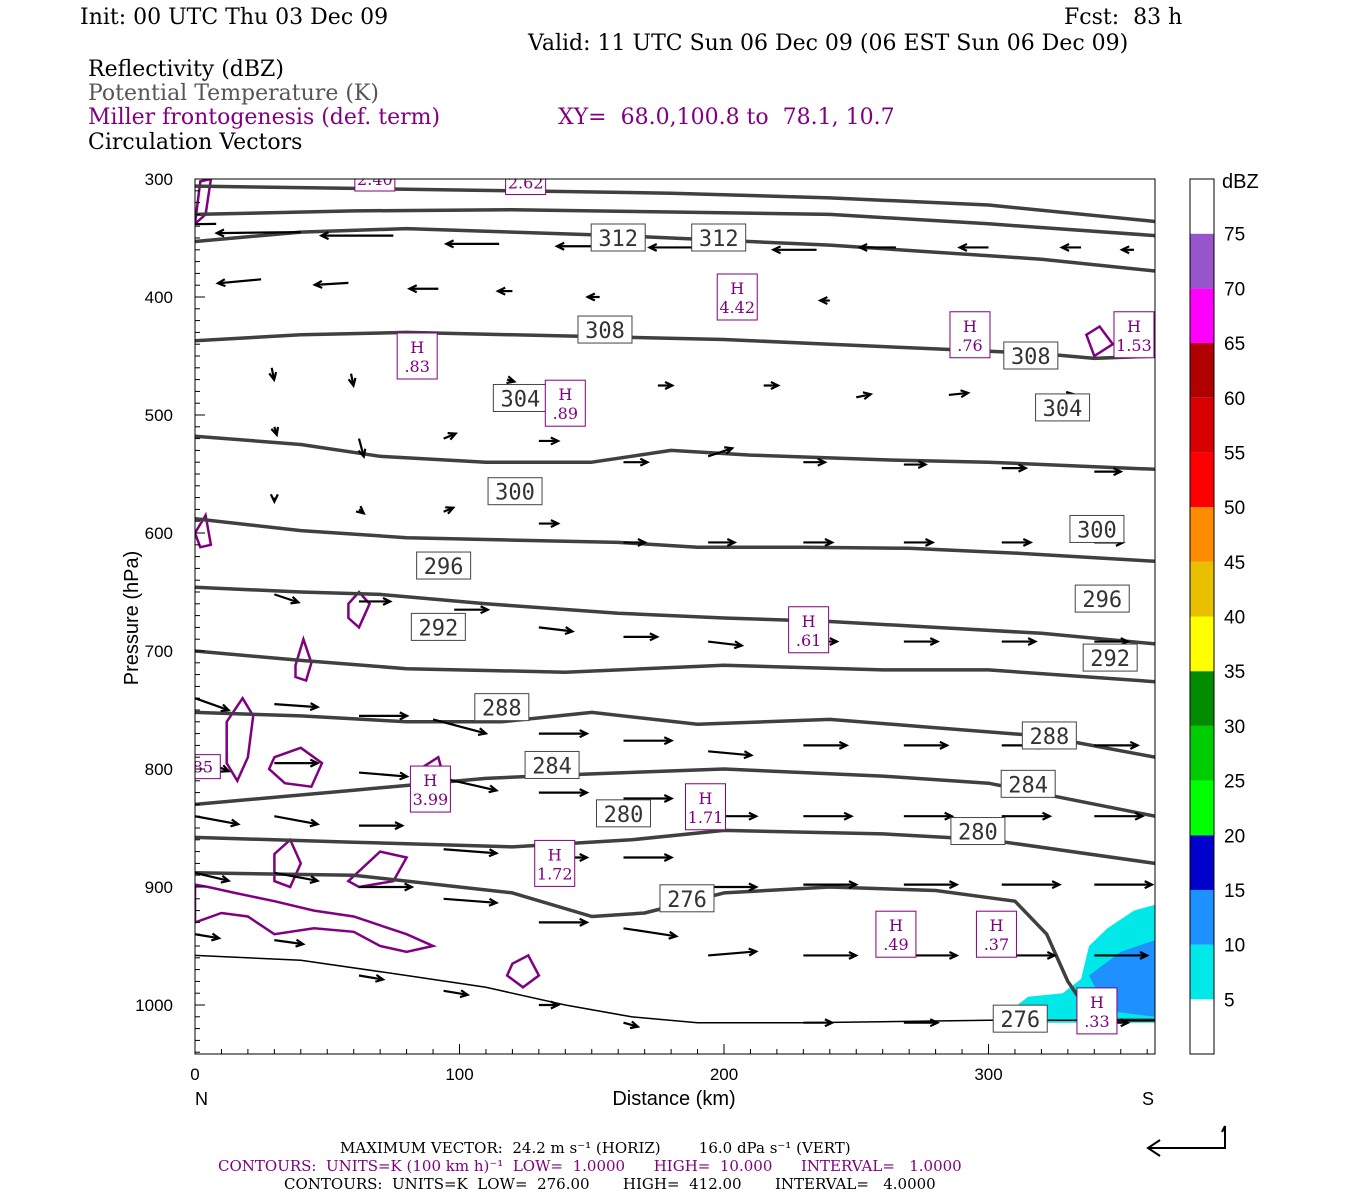 This screenshot has width=1350, height=1200. What do you see at coordinates (978, 833) in the screenshot?
I see `theta-contour-label-text: 280` at bounding box center [978, 833].